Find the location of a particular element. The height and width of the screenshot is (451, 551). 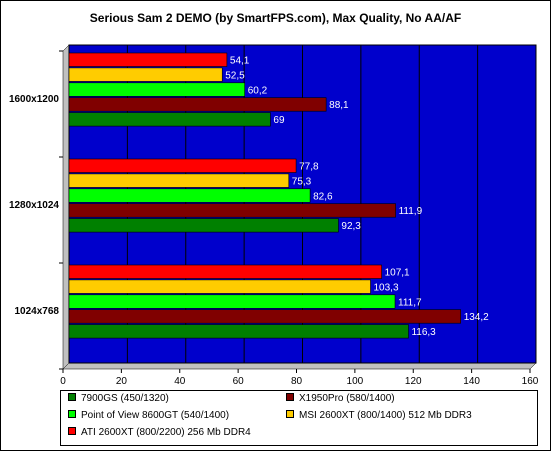

category-label: 1280x1024 is located at coordinates (34, 205).